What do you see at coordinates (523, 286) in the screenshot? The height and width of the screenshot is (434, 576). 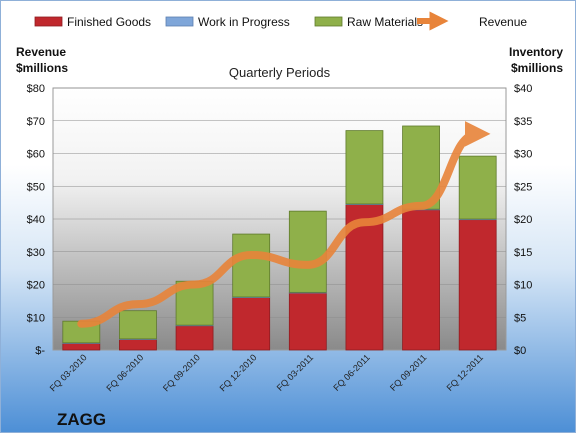 I see `right-axis-tick-label: $10` at bounding box center [523, 286].